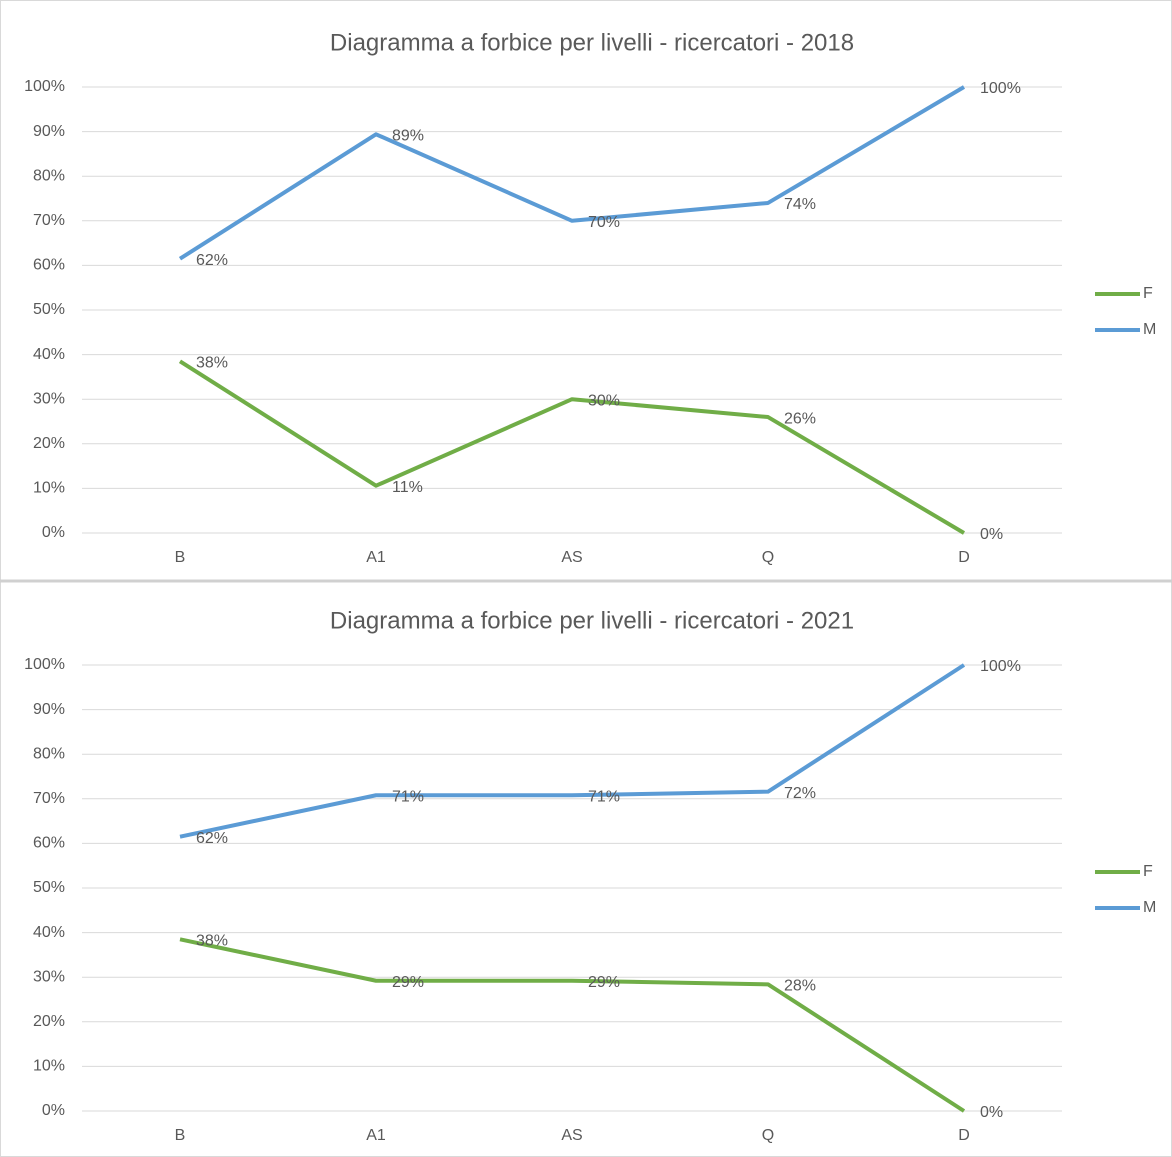  What do you see at coordinates (800, 986) in the screenshot?
I see `data-label: 28%` at bounding box center [800, 986].